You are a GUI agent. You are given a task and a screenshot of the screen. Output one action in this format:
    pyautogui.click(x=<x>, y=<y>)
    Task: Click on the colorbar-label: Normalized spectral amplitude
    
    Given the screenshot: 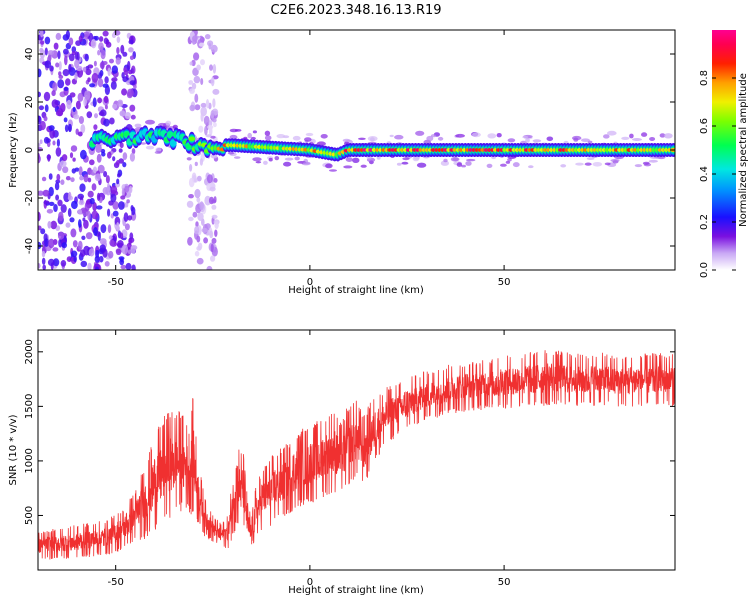 What is the action you would take?
    pyautogui.click(x=743, y=150)
    